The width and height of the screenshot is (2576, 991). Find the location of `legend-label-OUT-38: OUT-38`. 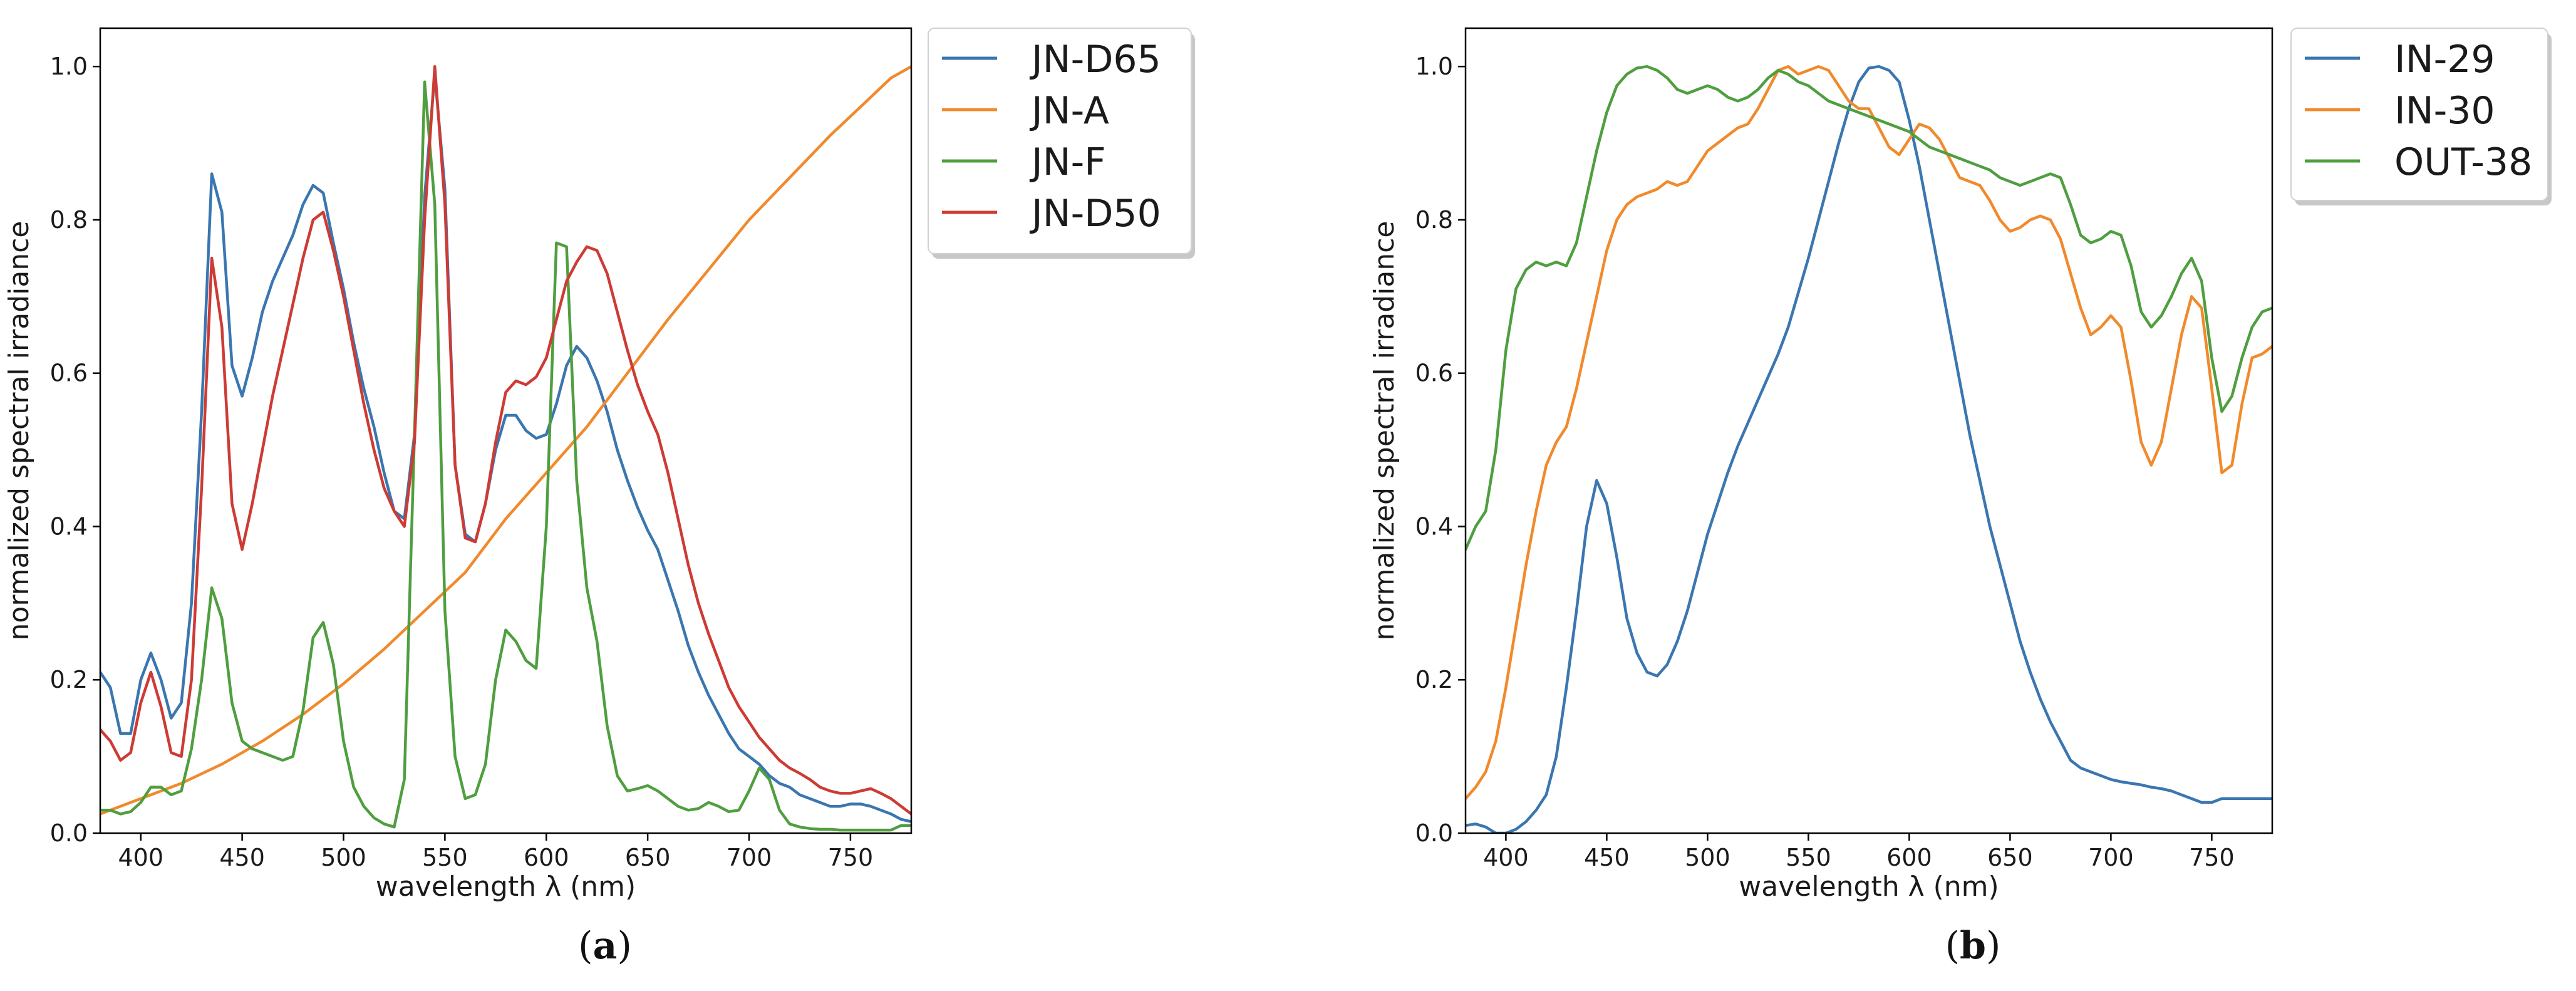

legend-label-OUT-38: OUT-38 is located at coordinates (2463, 162).